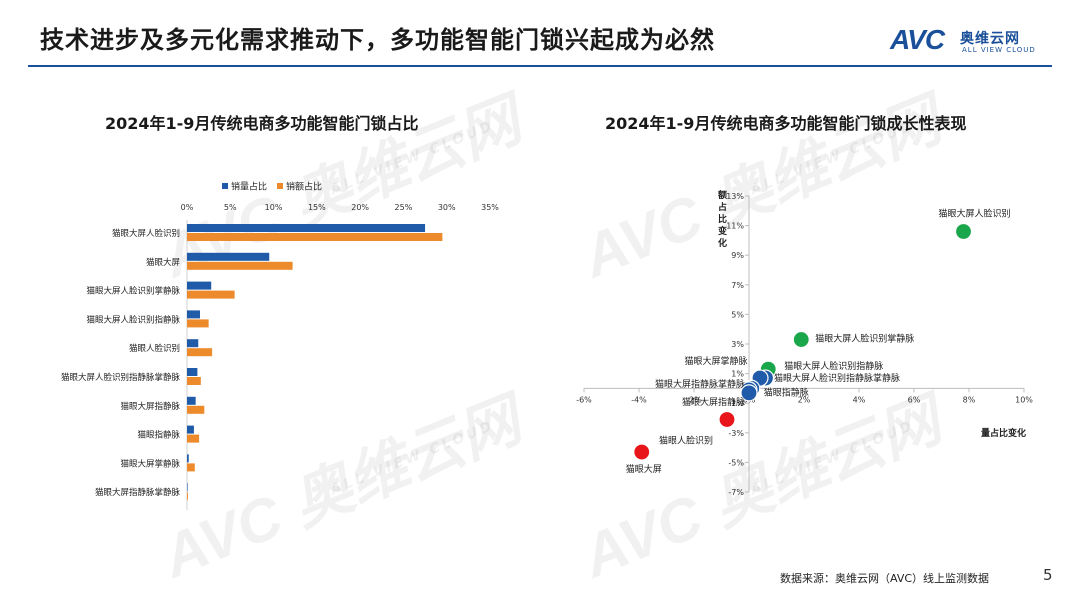 The image size is (1080, 608). Describe the element at coordinates (975, 214) in the screenshot. I see `point-label: 猫眼大屏人脸识别` at that location.